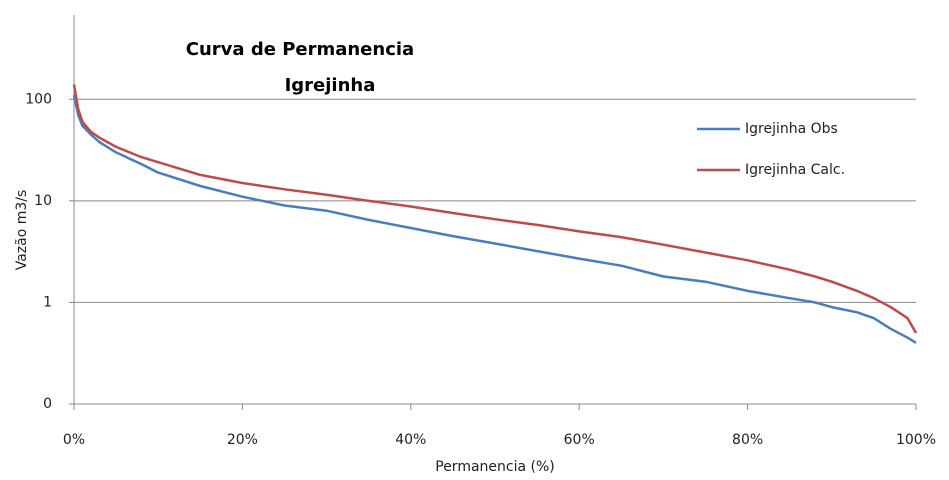 Image resolution: width=949 pixels, height=480 pixels. Describe the element at coordinates (47, 302) in the screenshot. I see `y-tick-label: 1` at that location.